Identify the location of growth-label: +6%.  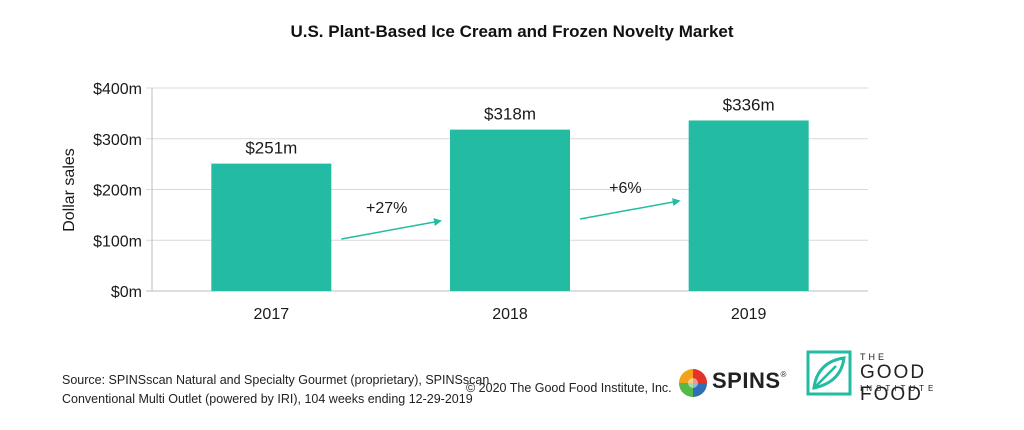
(625, 188).